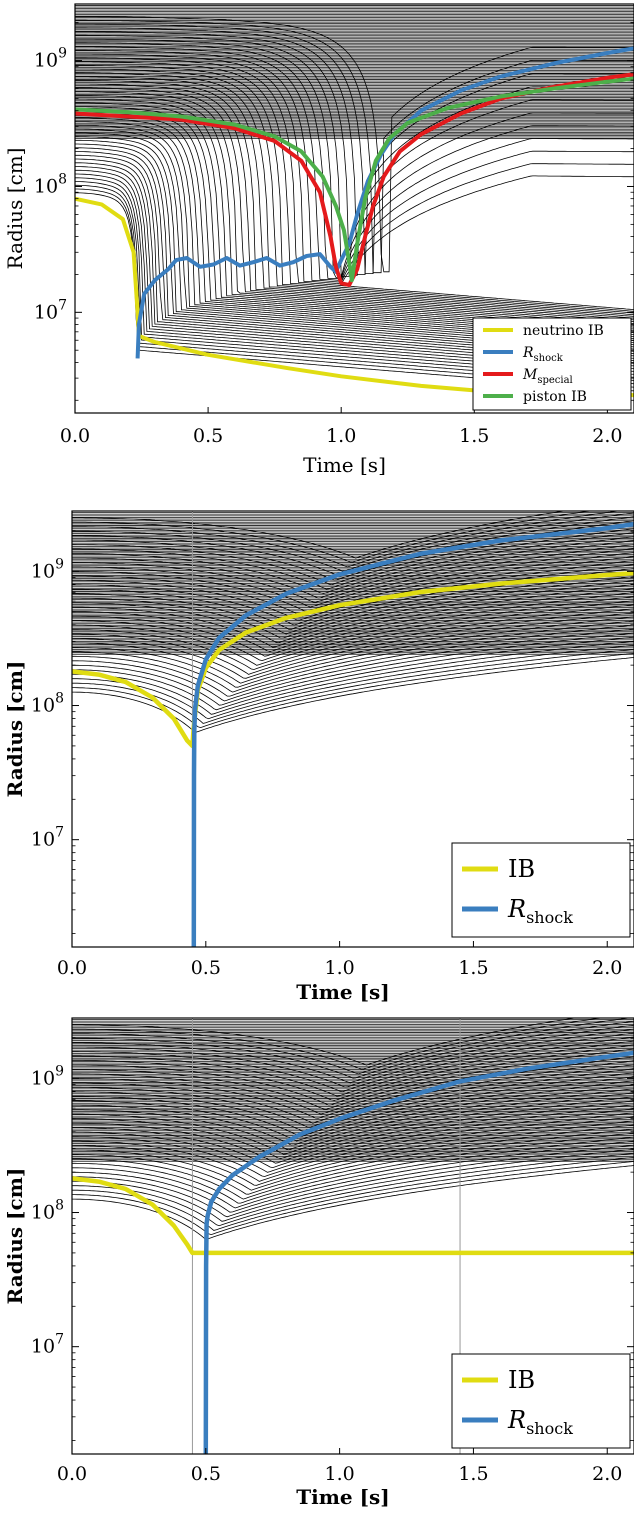 The height and width of the screenshot is (1513, 634). What do you see at coordinates (563, 331) in the screenshot?
I see `legend-label: neutrino IB` at bounding box center [563, 331].